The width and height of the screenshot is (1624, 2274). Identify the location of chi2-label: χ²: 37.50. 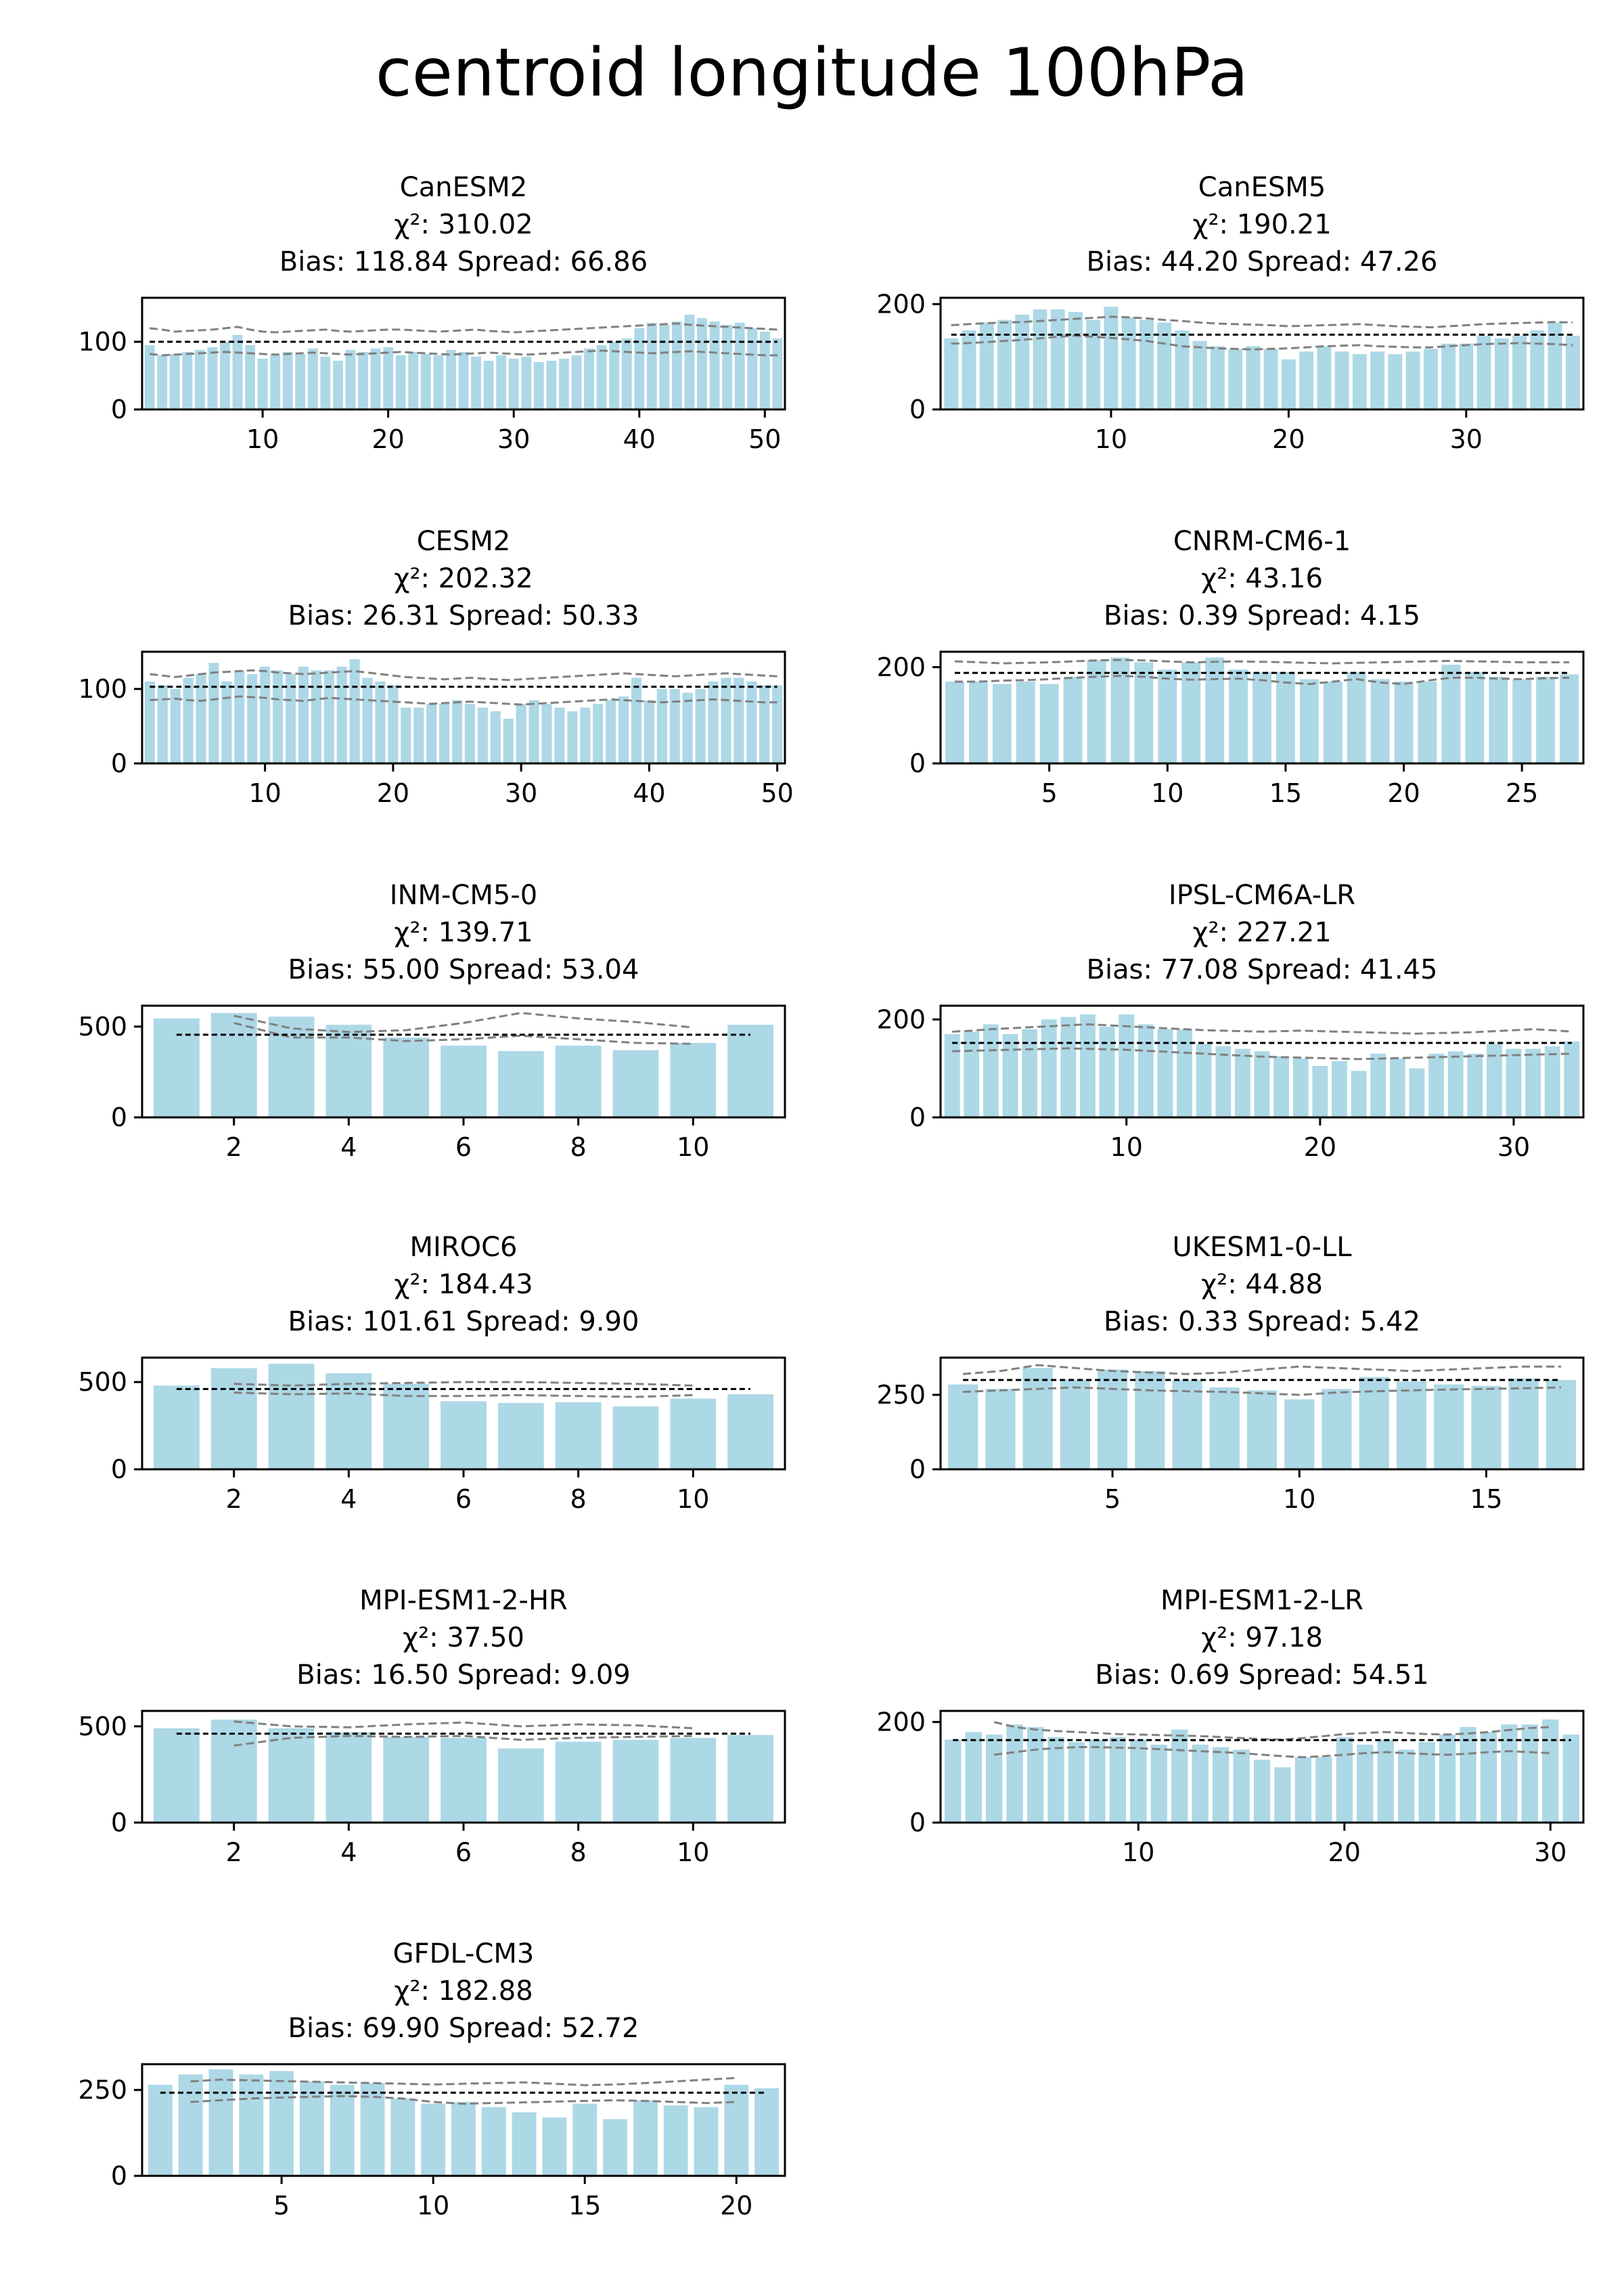
(463, 1637).